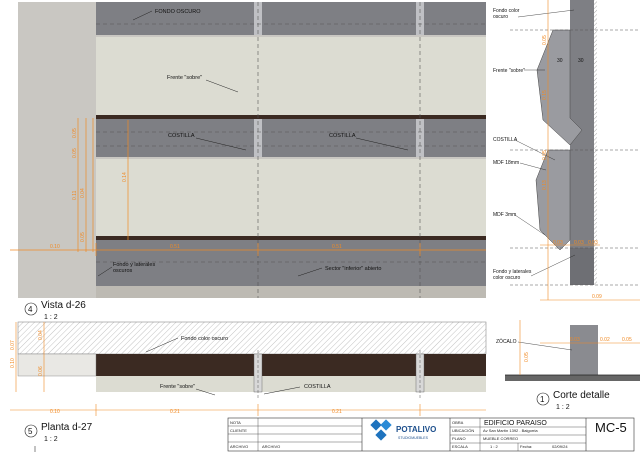 Image resolution: width=640 pixels, height=458 pixels. What do you see at coordinates (527, 357) in the screenshot?
I see `sec-dim-v5: 0.05` at bounding box center [527, 357].